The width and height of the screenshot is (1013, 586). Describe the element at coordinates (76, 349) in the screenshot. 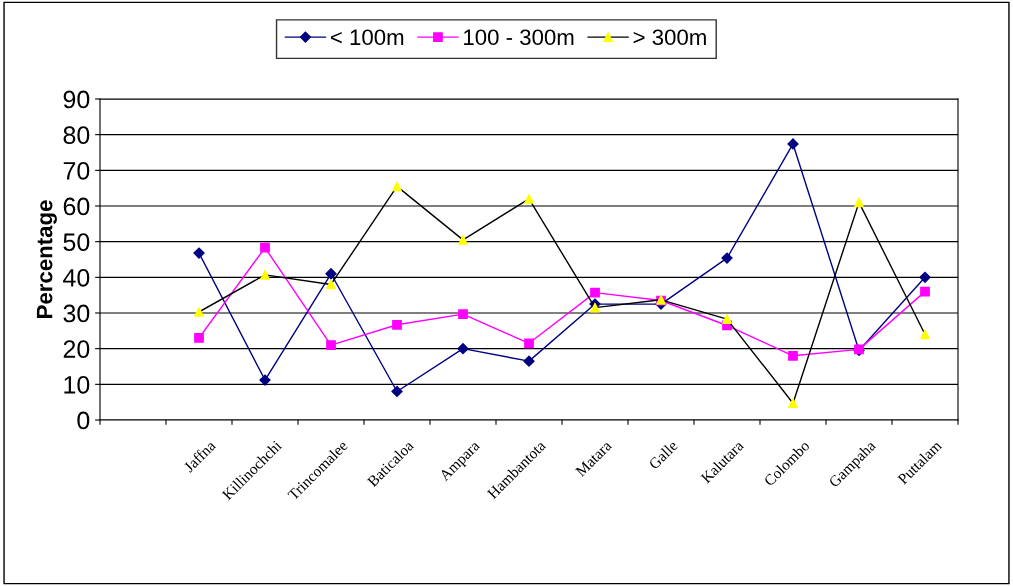

I see `y-tick-label: 20` at that location.